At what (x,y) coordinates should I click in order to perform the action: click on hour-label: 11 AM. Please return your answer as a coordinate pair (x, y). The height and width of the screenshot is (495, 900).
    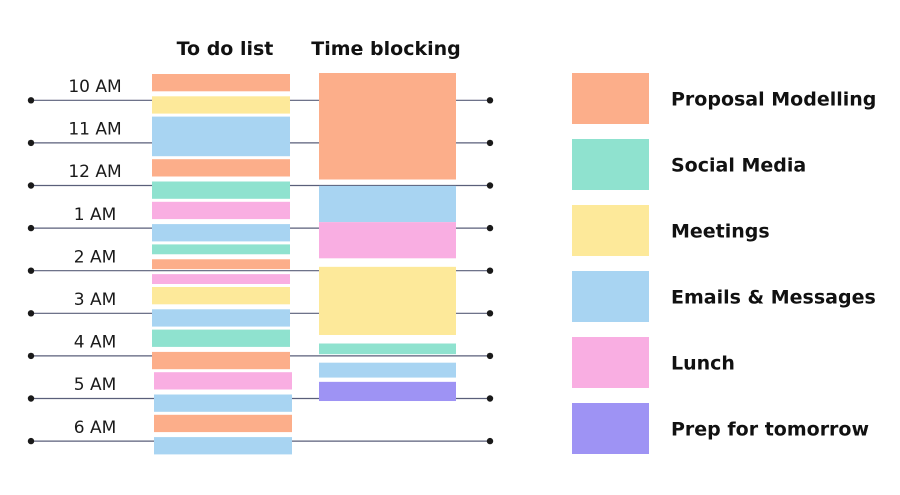
    Looking at the image, I should click on (94, 130).